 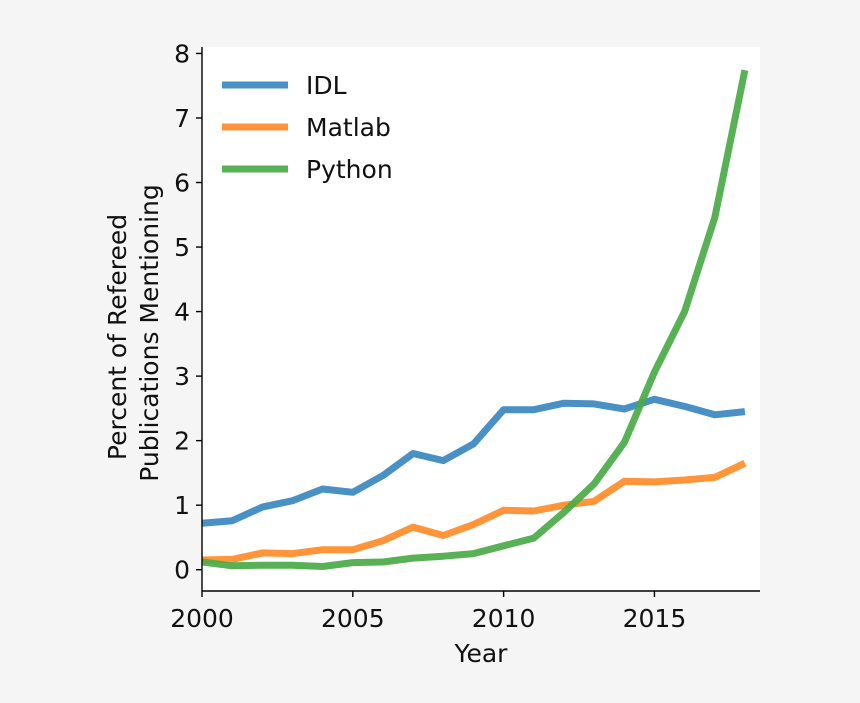 I want to click on y-tick-label: 7, so click(x=182, y=118).